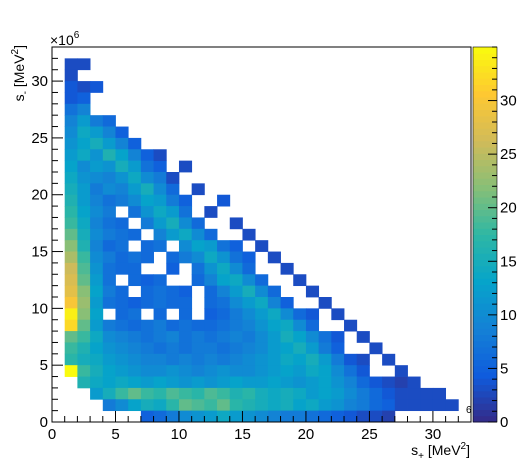 The width and height of the screenshot is (523, 469). I want to click on y-tick-label: 10, so click(39, 308).